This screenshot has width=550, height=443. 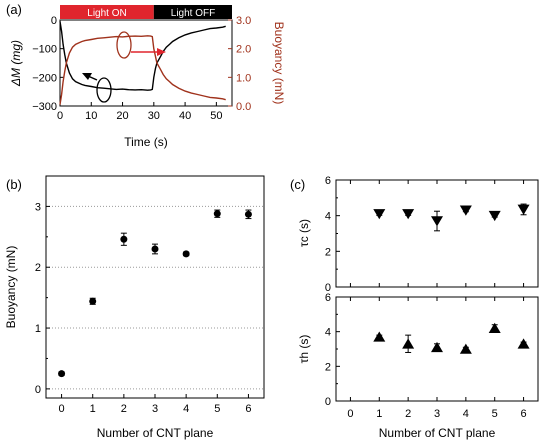 I want to click on panel-a-ylabel-left: ΔM (mg), so click(x=16, y=63).